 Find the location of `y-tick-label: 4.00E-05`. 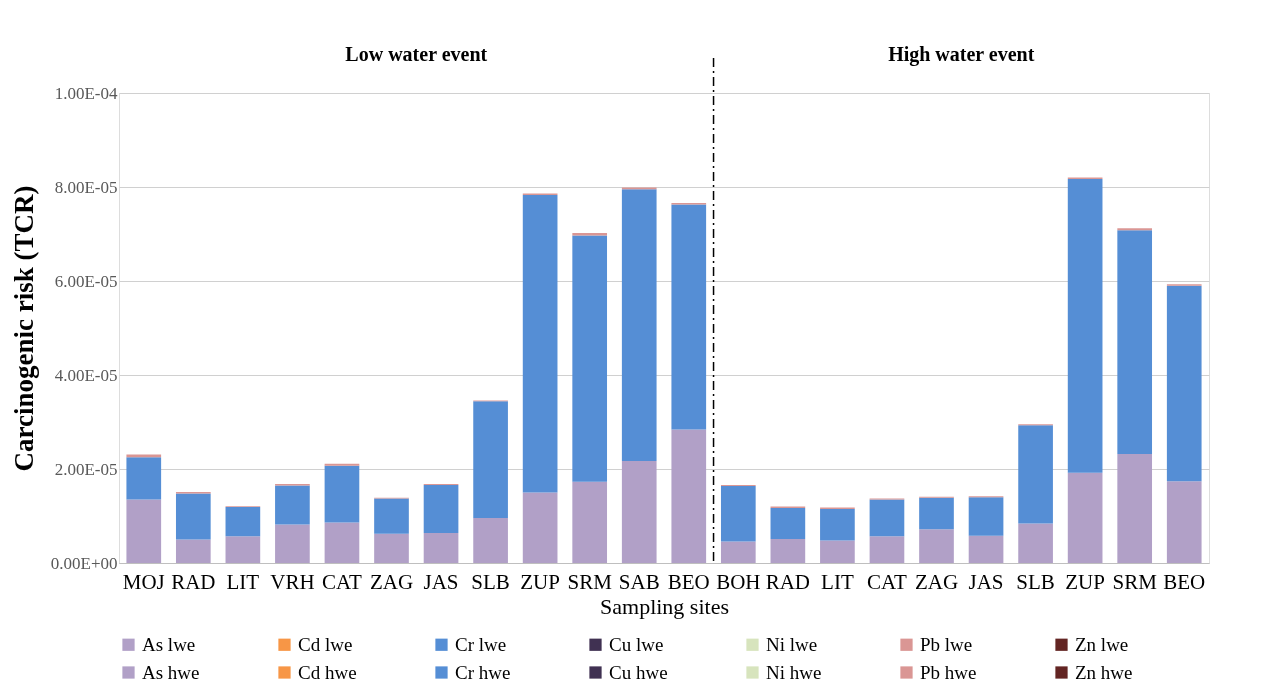

y-tick-label: 4.00E-05 is located at coordinates (86, 375).